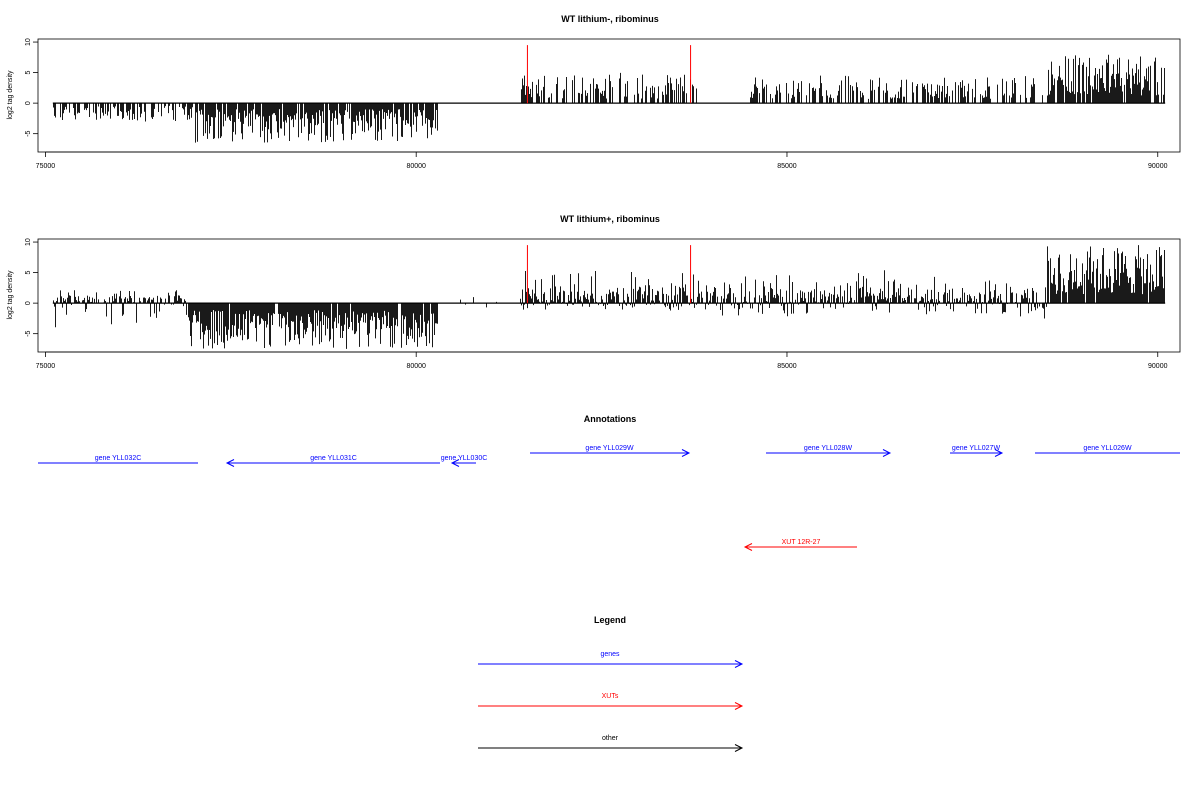  Describe the element at coordinates (611, 659) in the screenshot. I see `legend-item-genes: genes` at that location.